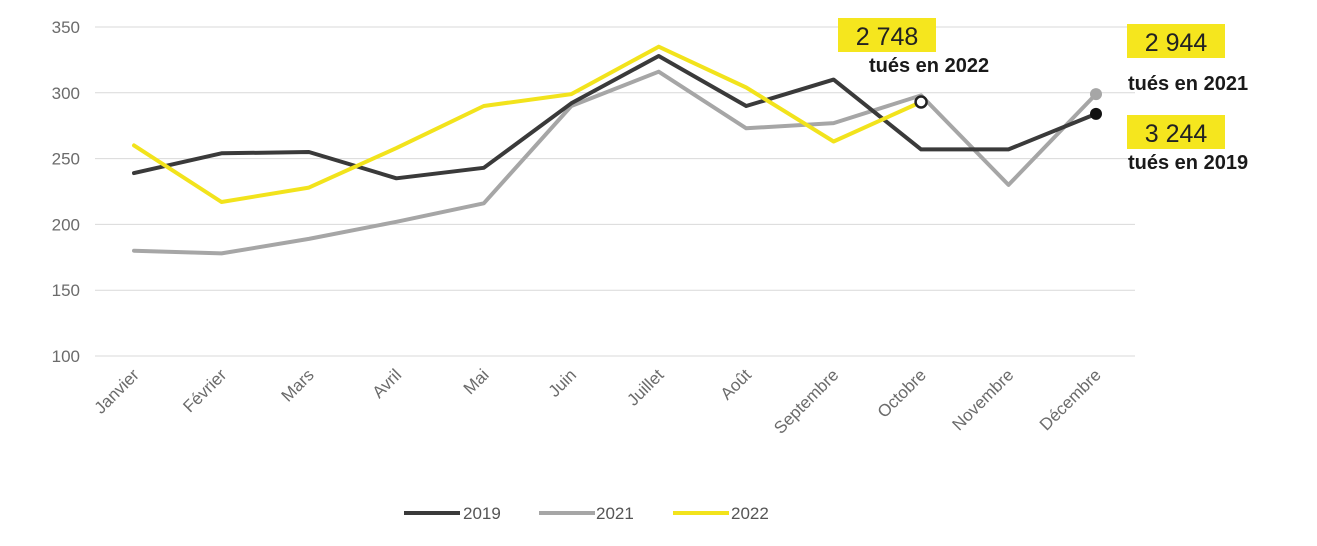  Describe the element at coordinates (1188, 84) in the screenshot. I see `callout-label: tués en 2021` at that location.